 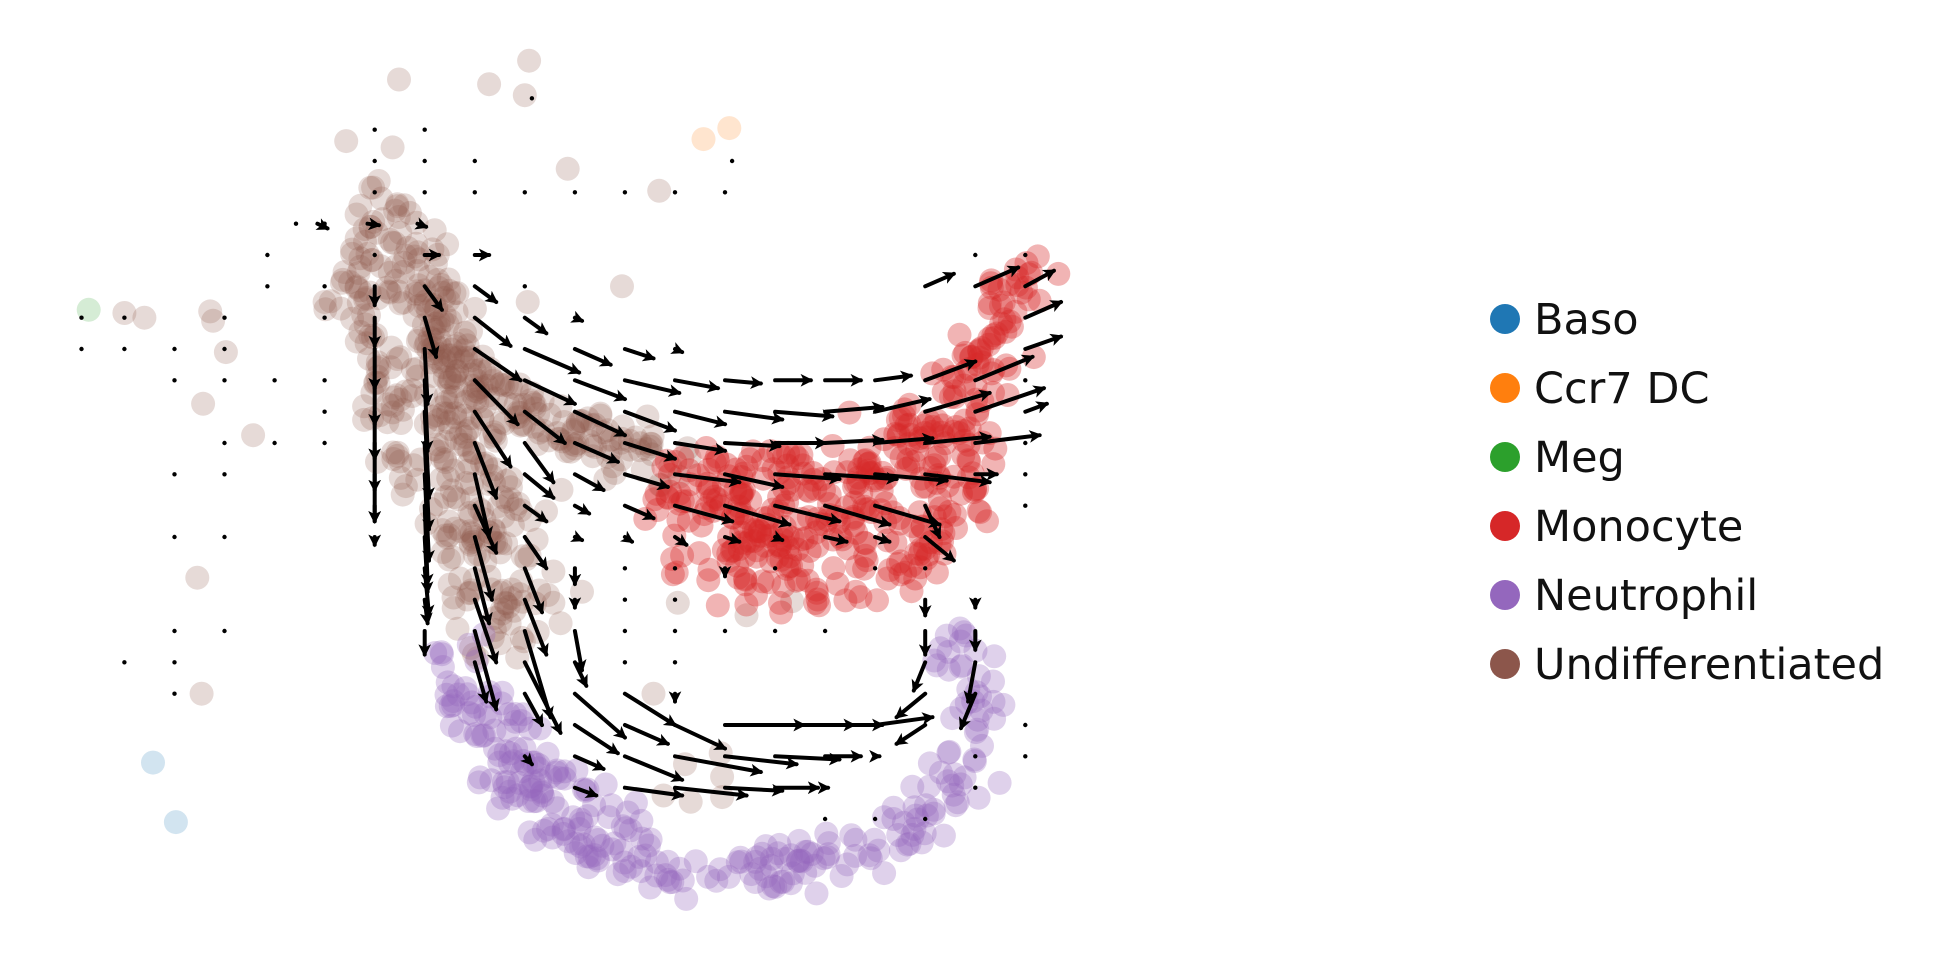 What do you see at coordinates (719, 763) in the screenshot?
I see `series-neutrophil` at bounding box center [719, 763].